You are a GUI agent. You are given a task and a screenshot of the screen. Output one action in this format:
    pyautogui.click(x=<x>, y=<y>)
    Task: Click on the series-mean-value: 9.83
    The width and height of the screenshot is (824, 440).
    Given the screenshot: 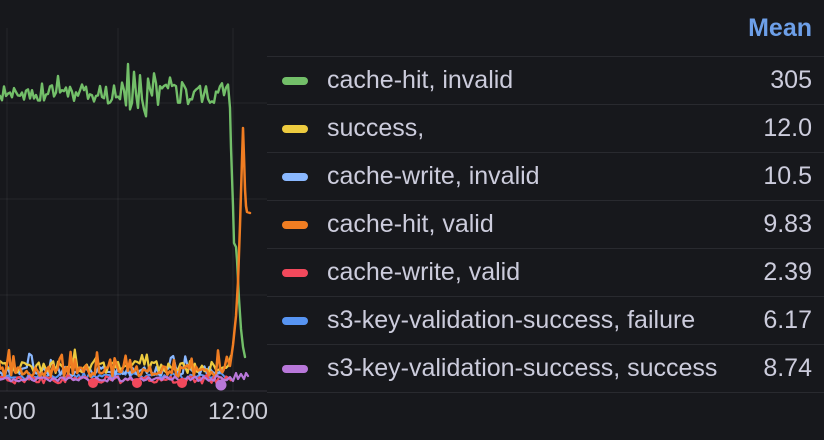 What is the action you would take?
    pyautogui.click(x=787, y=224)
    